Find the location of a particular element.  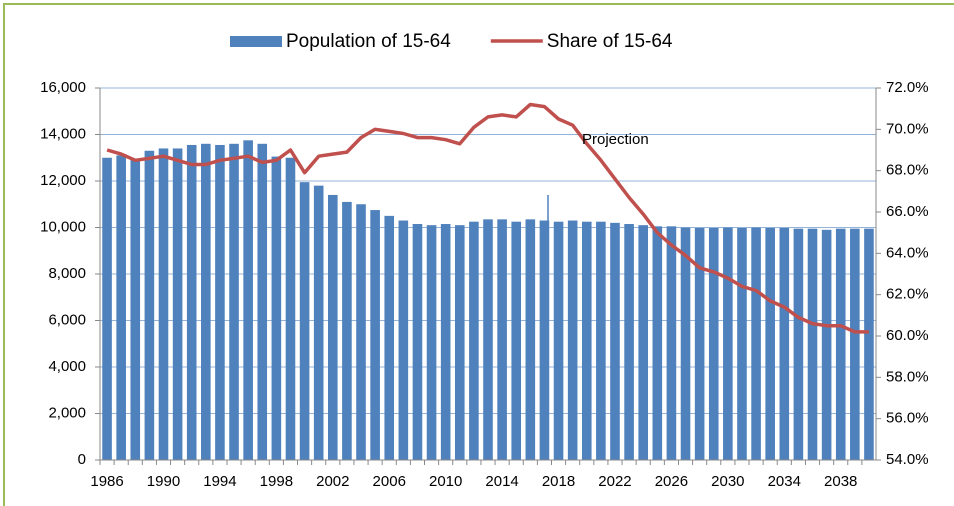

y-tick-label: 14,000 is located at coordinates (63, 133).